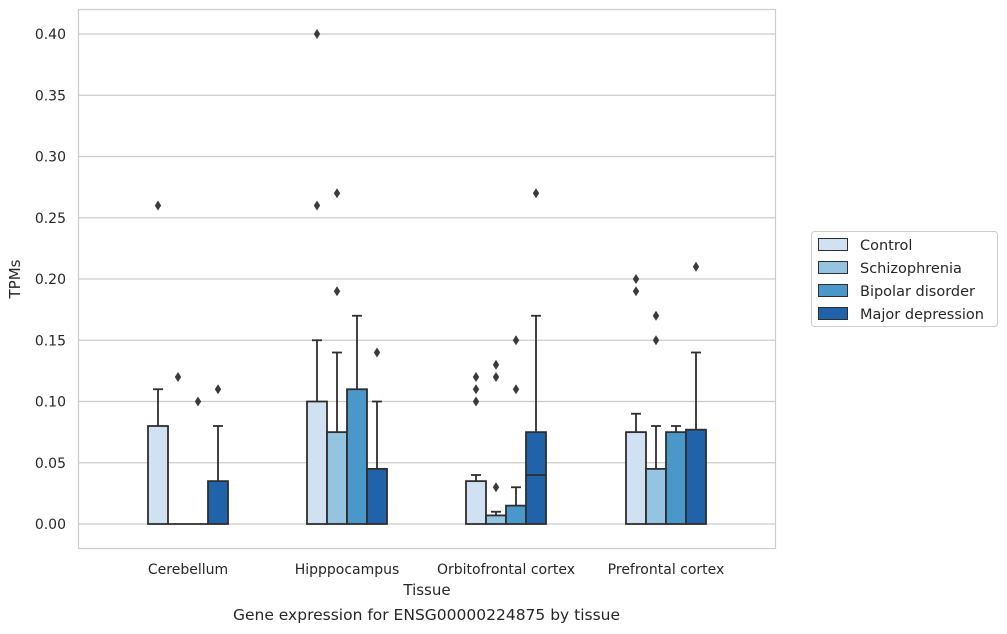 This screenshot has height=634, width=1007. What do you see at coordinates (917, 292) in the screenshot?
I see `legend-label: Bipolar disorder` at bounding box center [917, 292].